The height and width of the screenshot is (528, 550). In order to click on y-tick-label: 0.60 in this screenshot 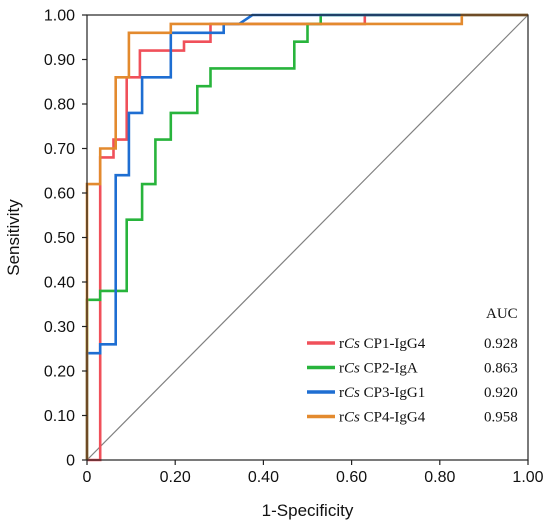, I will do `click(59, 194)`.